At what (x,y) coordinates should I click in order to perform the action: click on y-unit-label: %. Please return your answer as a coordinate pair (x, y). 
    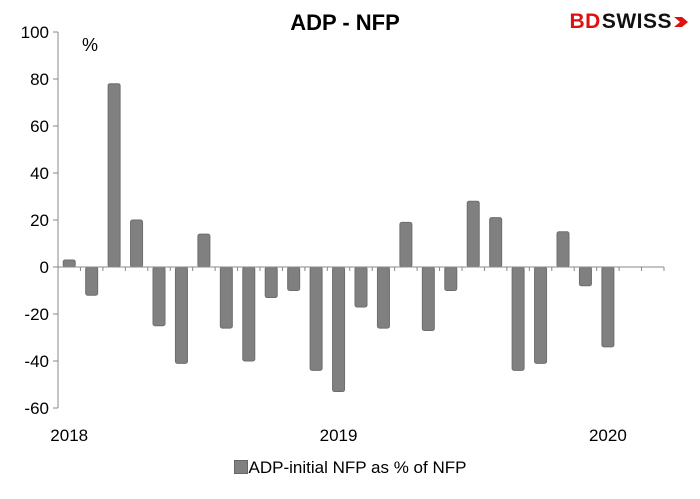
    Looking at the image, I should click on (90, 45).